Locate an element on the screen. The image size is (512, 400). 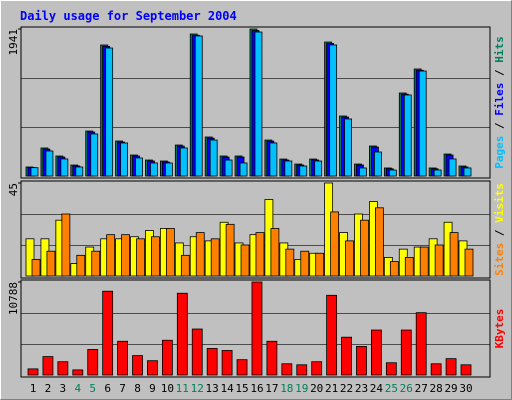
chart-title: Daily usage for September 2004 is located at coordinates (128, 16).